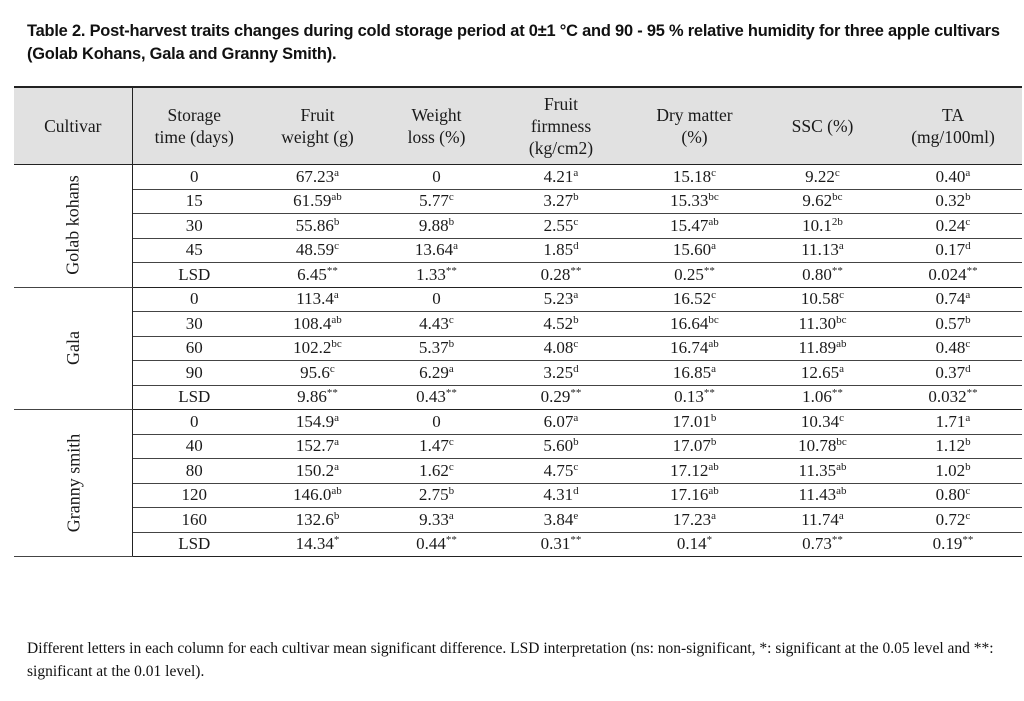 The height and width of the screenshot is (701, 1024). What do you see at coordinates (694, 397) in the screenshot?
I see `dry-matter-cell: 0.13**` at bounding box center [694, 397].